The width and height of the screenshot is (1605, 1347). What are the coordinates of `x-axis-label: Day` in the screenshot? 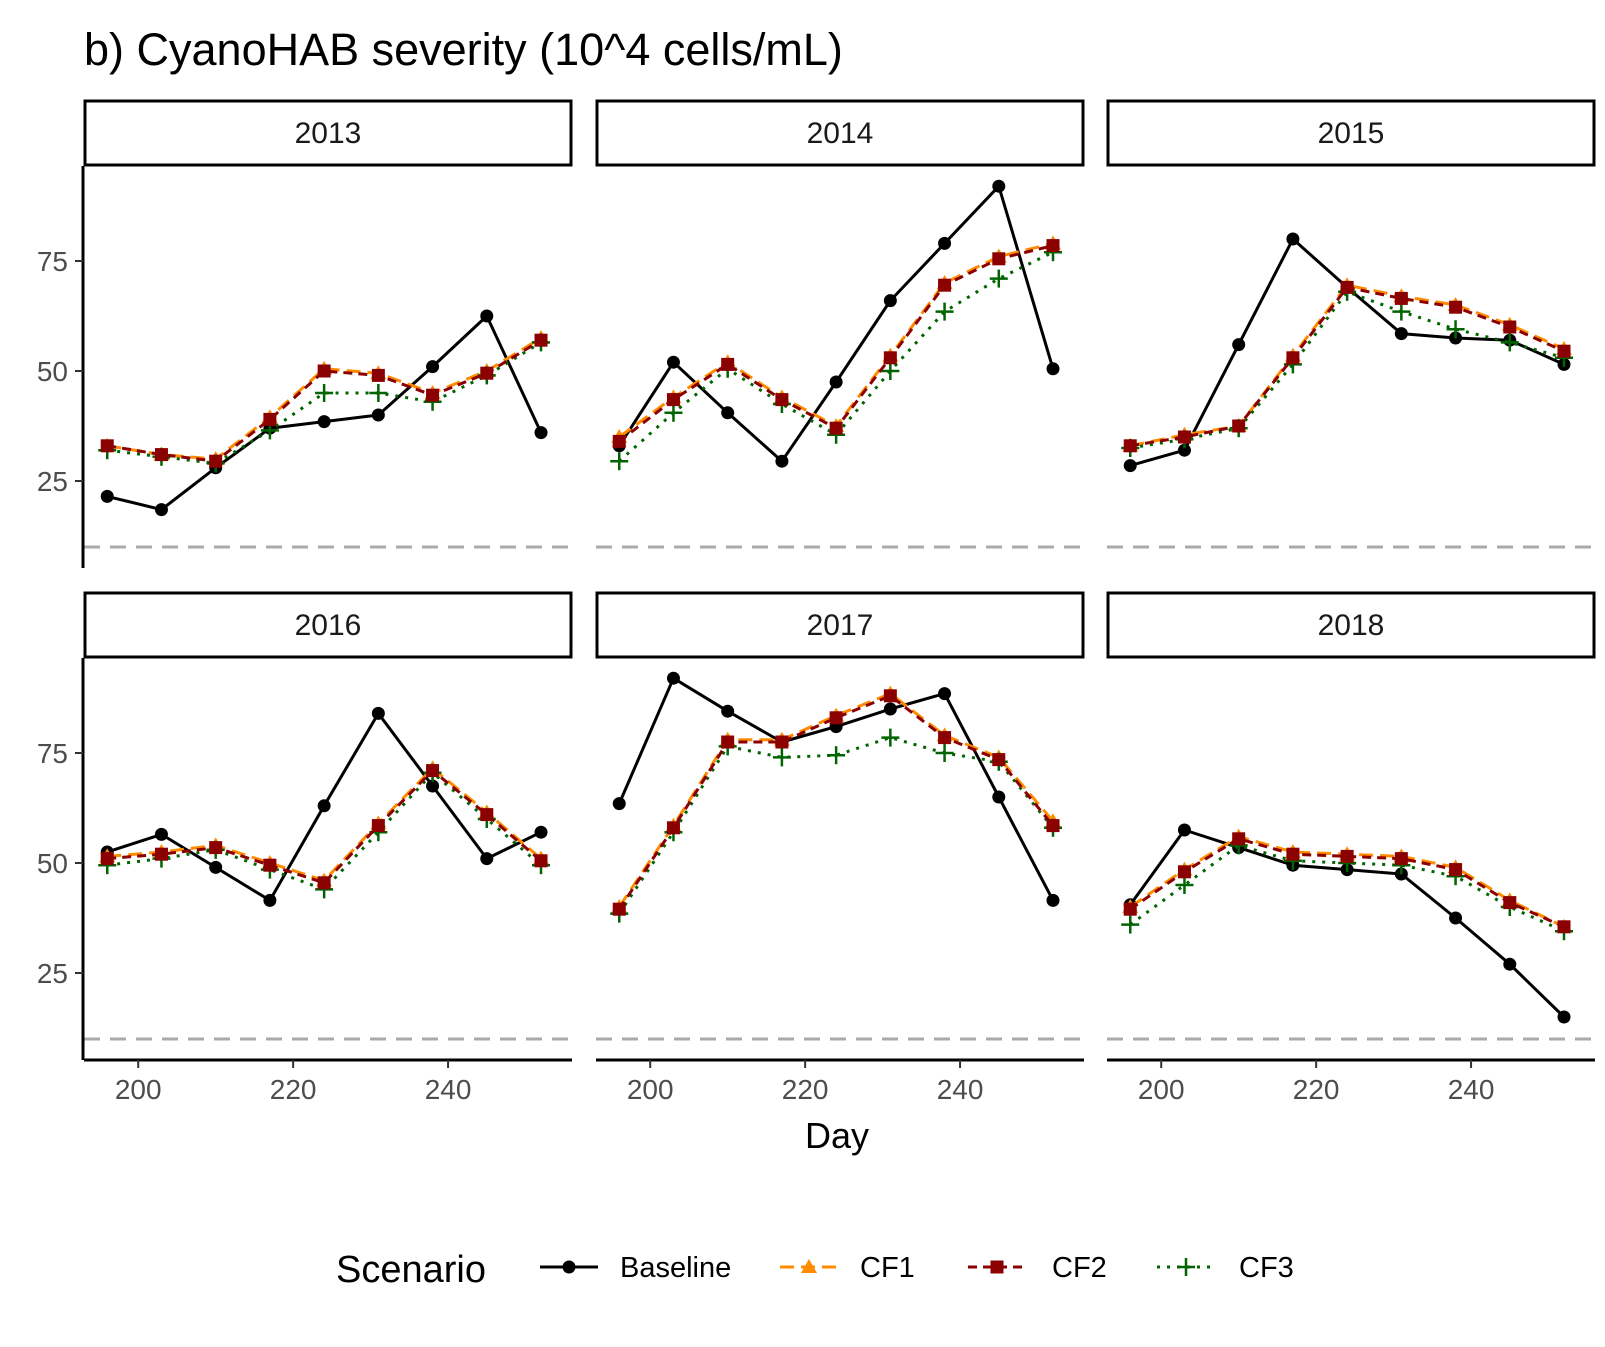 It's located at (837, 1135).